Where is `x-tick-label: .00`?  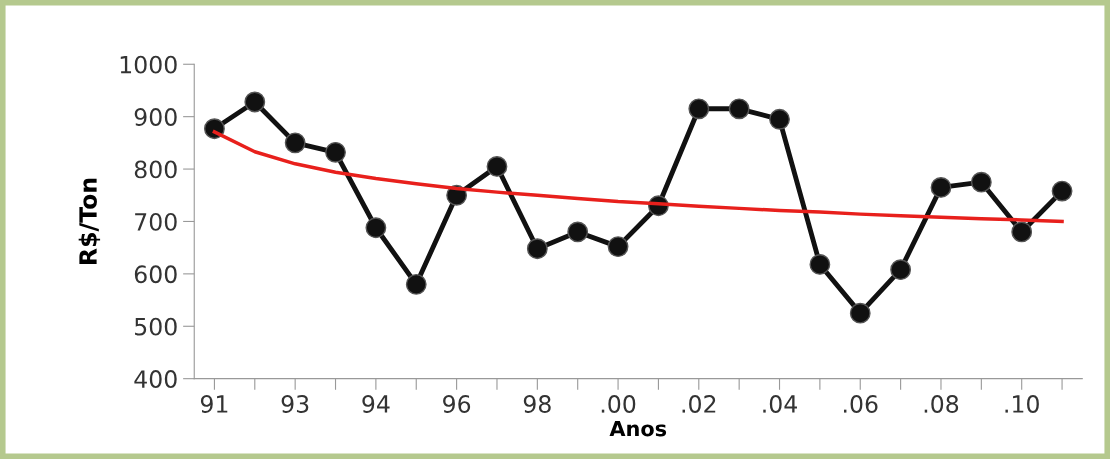 x-tick-label: .00 is located at coordinates (618, 404).